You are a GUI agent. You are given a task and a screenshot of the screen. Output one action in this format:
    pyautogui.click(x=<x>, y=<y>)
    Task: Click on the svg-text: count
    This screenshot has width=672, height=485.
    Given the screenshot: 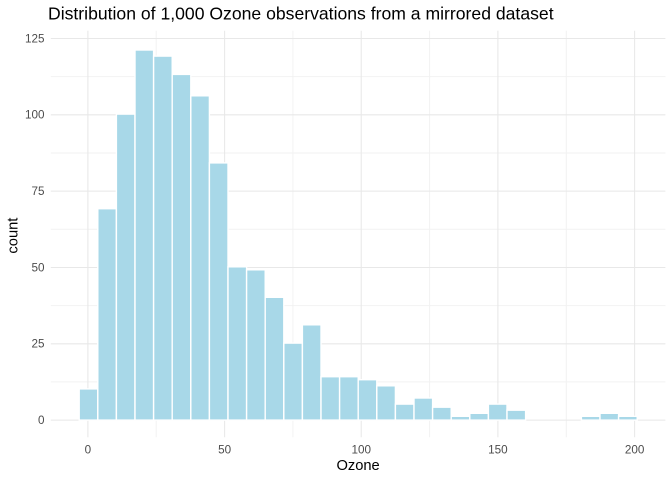 What is the action you would take?
    pyautogui.click(x=14, y=236)
    